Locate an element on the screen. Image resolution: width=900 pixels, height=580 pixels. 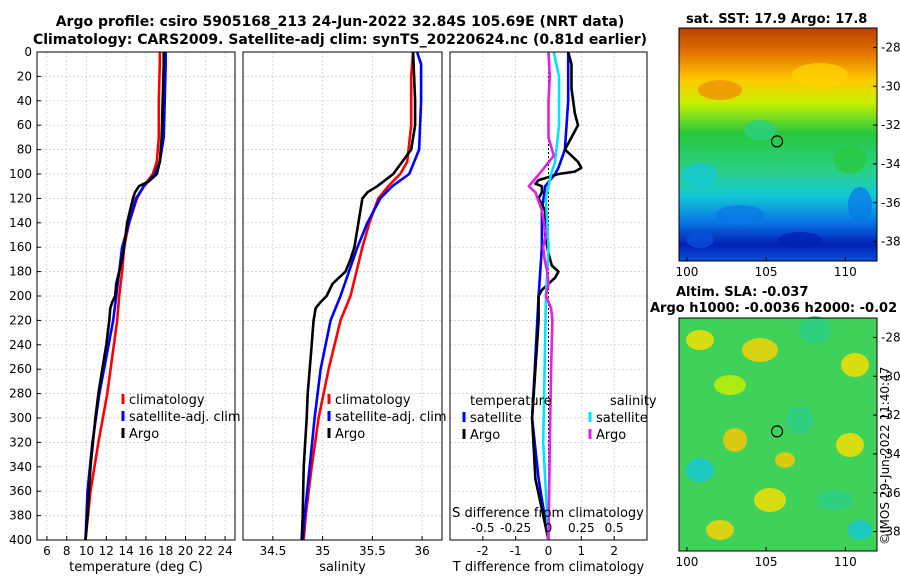
y-tick-label: 80 is located at coordinates (24, 150).